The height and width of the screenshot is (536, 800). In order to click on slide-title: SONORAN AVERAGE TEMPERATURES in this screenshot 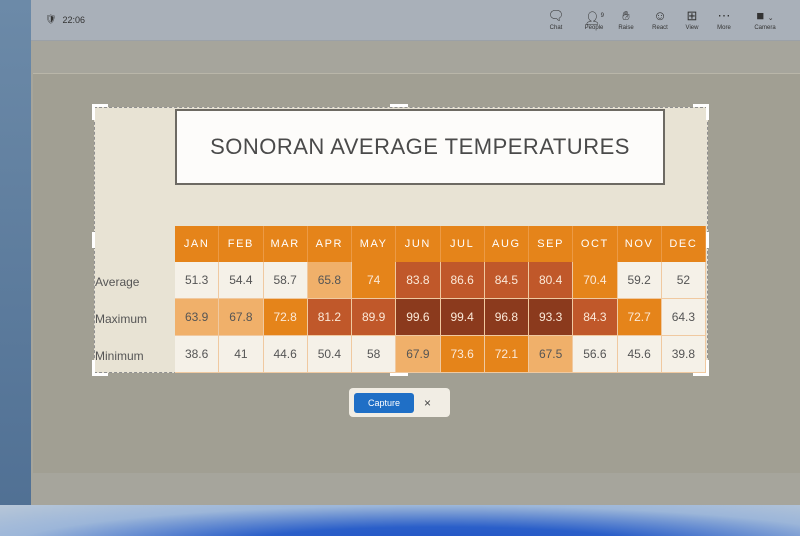, I will do `click(420, 147)`.